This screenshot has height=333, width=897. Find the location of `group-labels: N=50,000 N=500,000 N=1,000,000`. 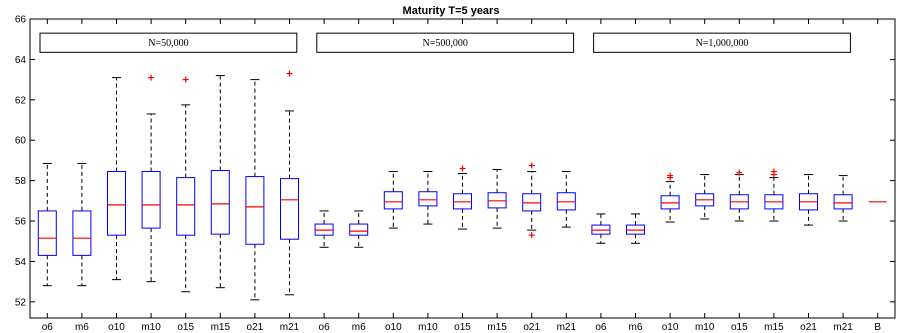

group-labels: N=50,000 N=500,000 N=1,000,000 is located at coordinates (445, 42).